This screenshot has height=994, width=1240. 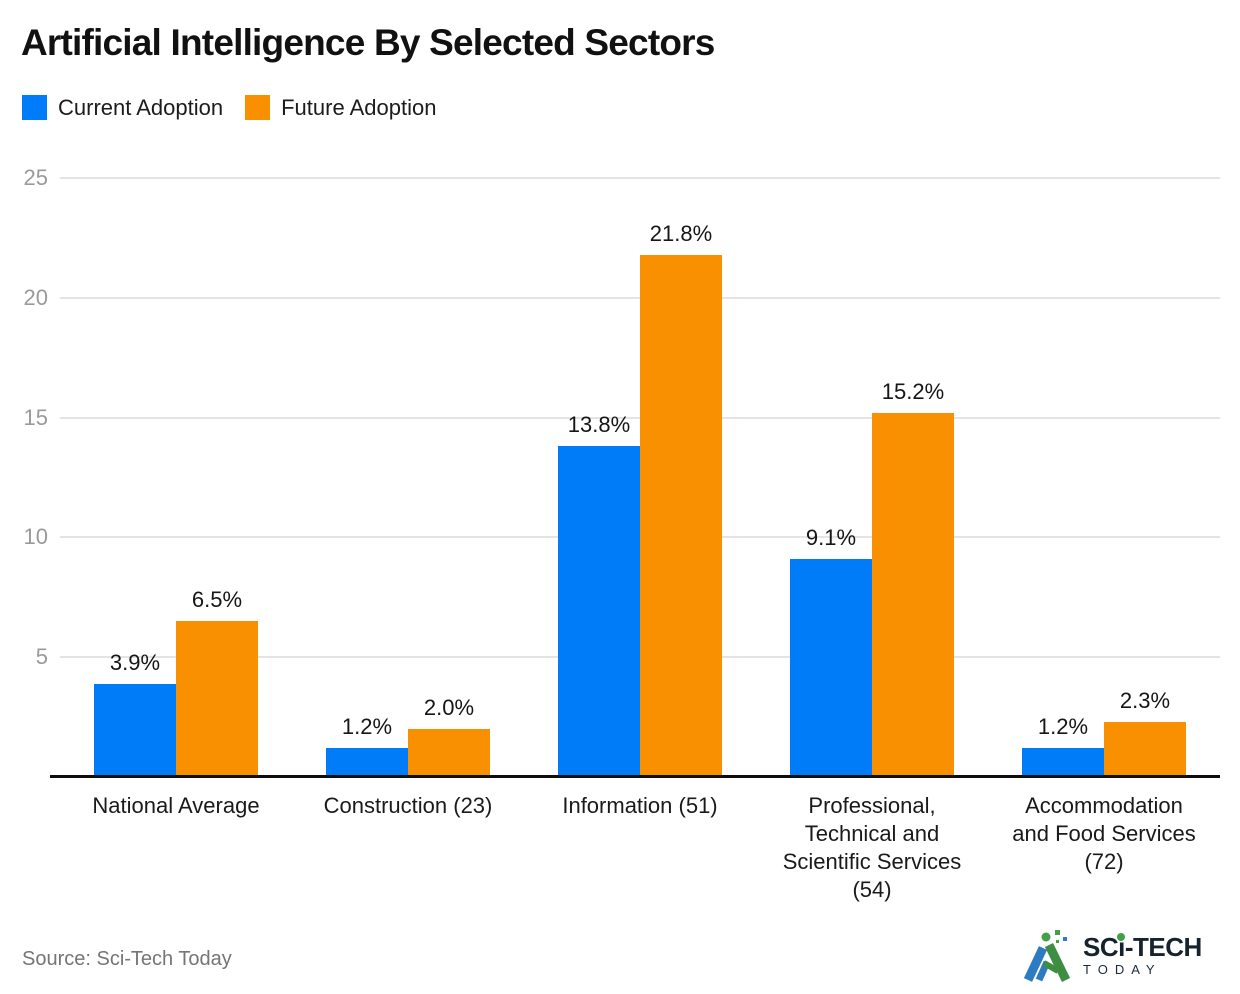 I want to click on future-adoption-swatch-icon, so click(x=258, y=107).